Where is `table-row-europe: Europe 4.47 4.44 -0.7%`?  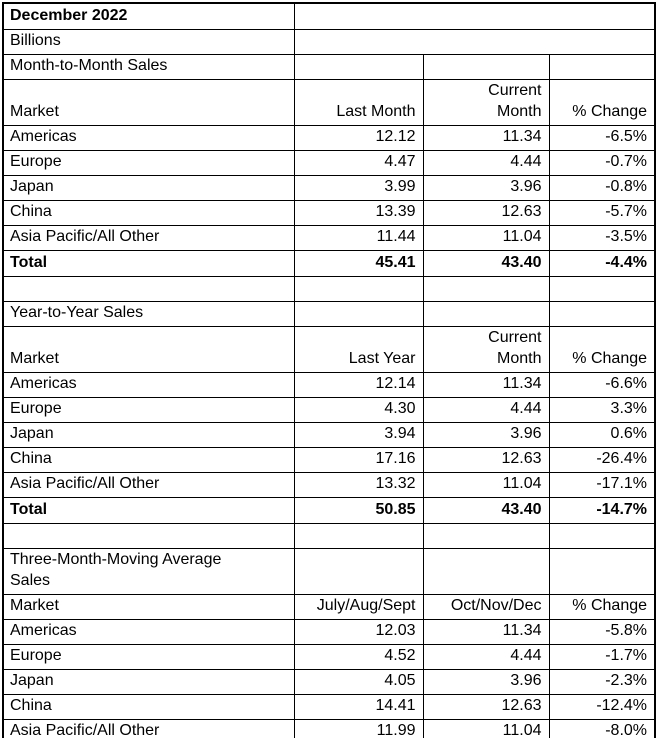
table-row-europe: Europe 4.47 4.44 -0.7% is located at coordinates (329, 163).